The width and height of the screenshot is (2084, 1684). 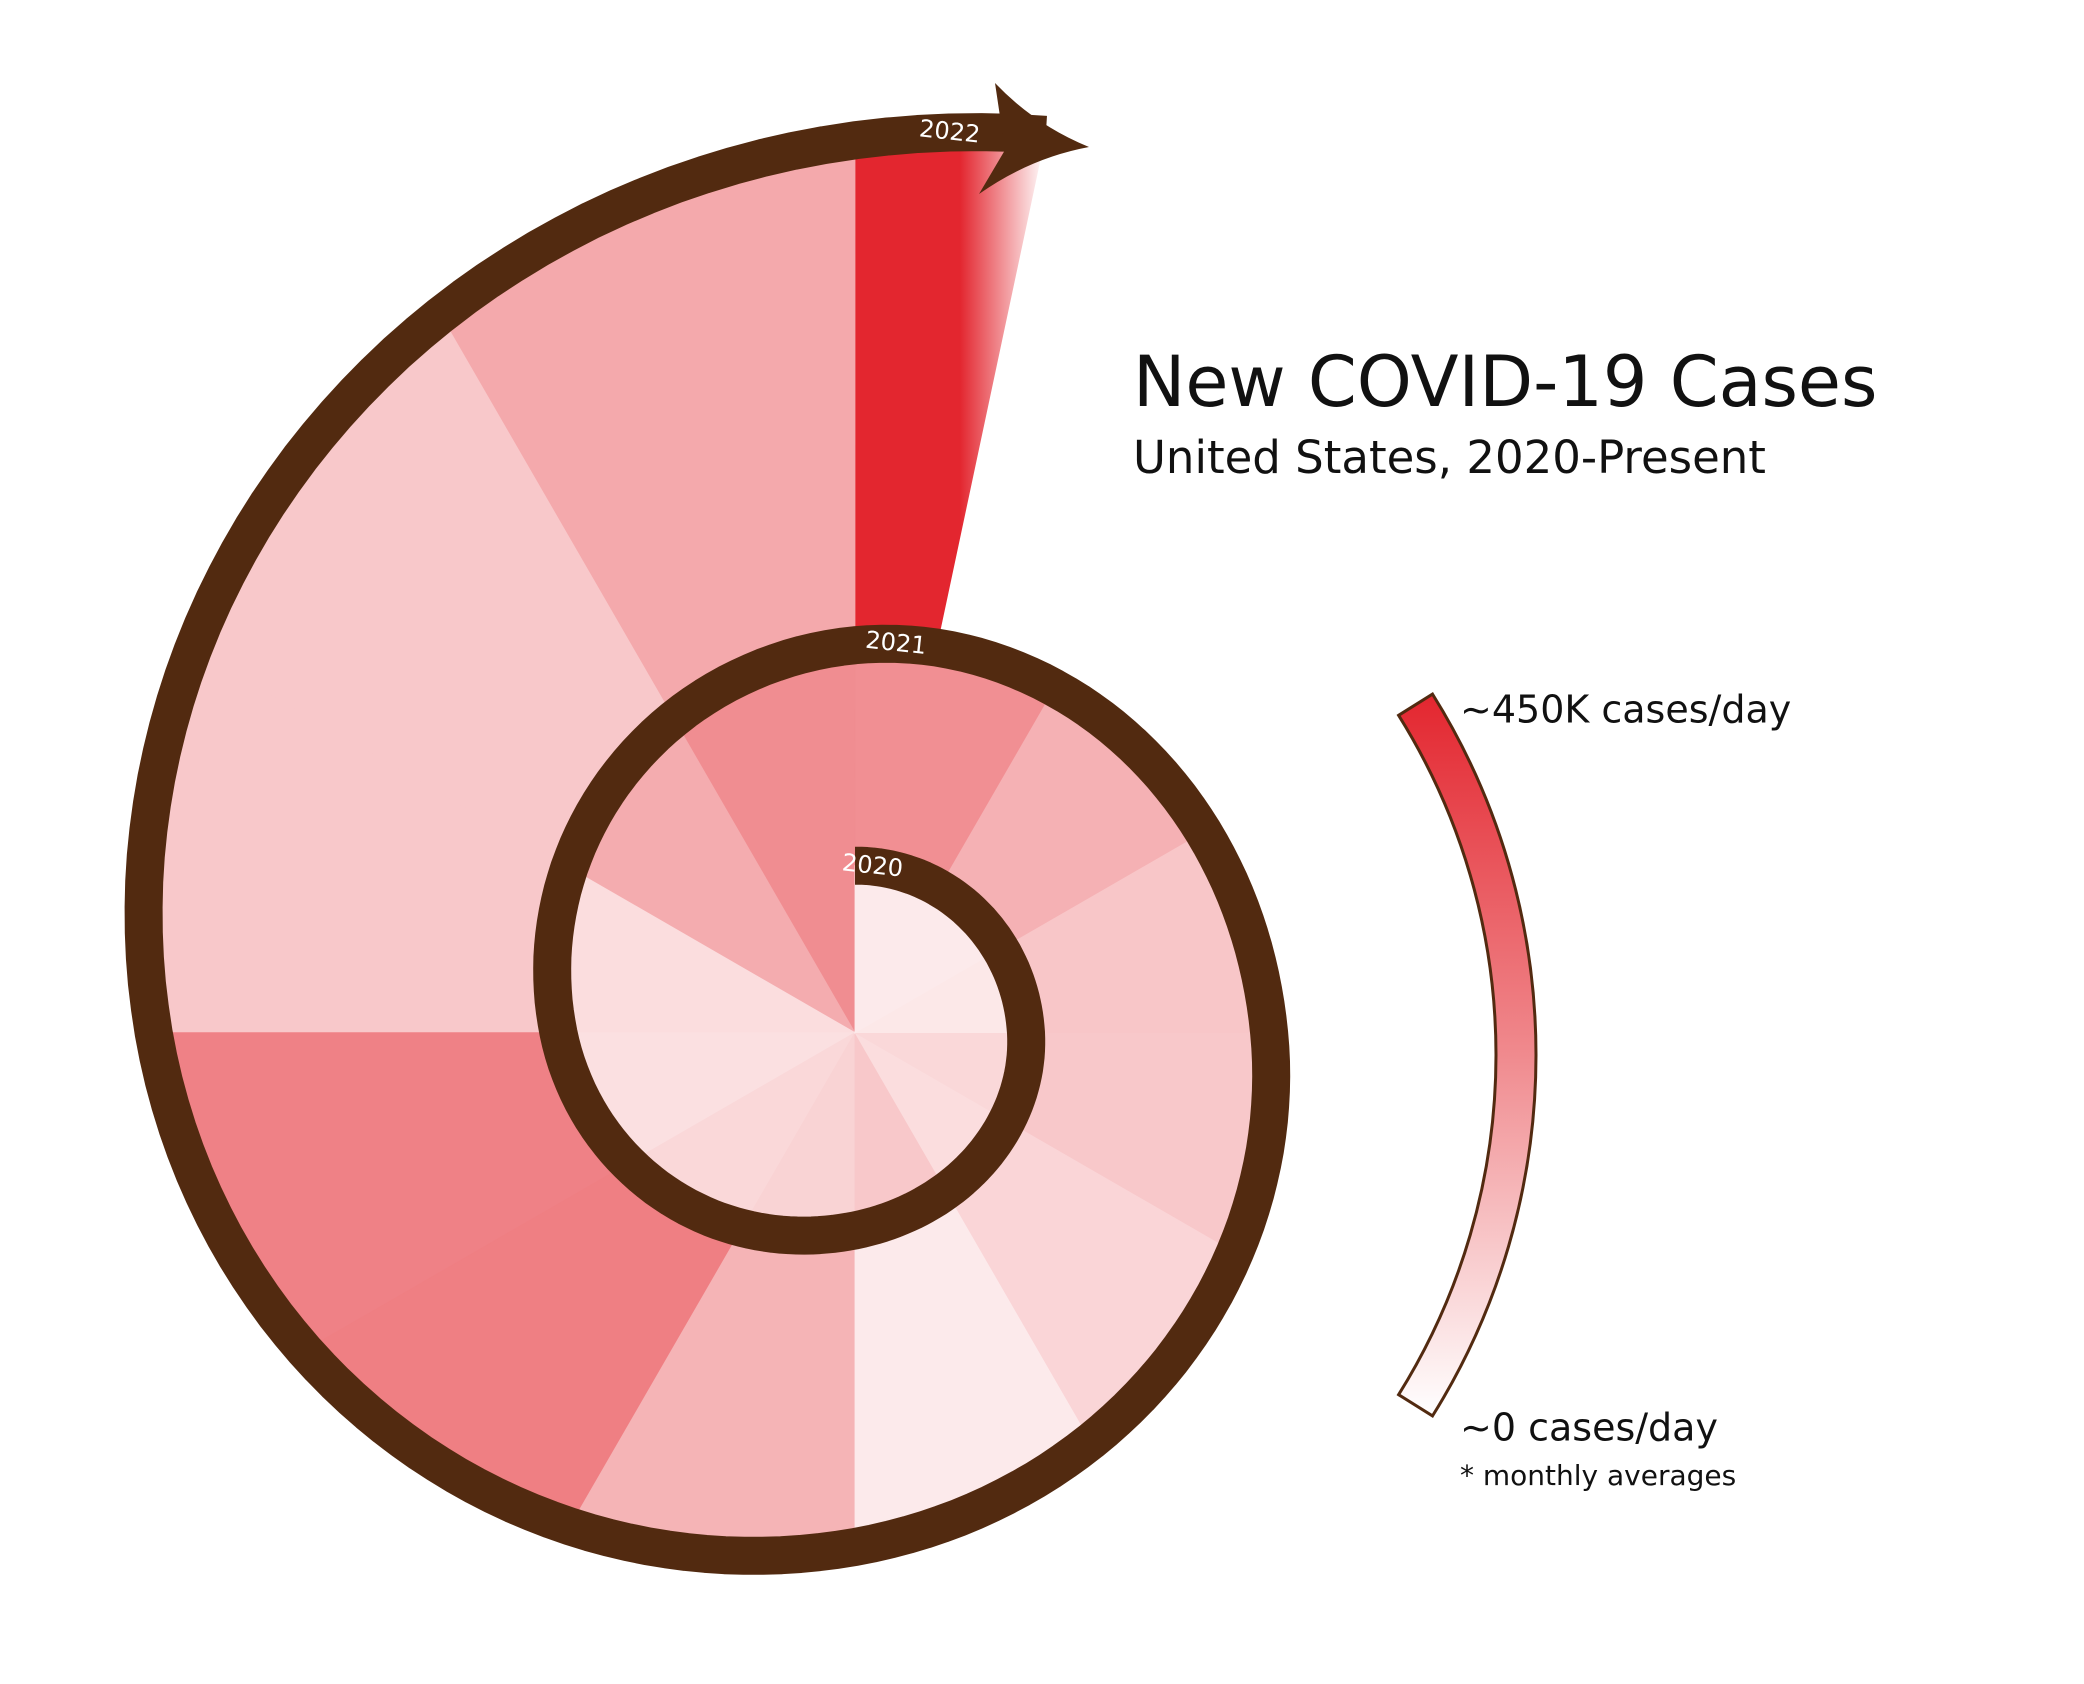 What do you see at coordinates (1598, 1475) in the screenshot?
I see `legend-note: * monthly averages` at bounding box center [1598, 1475].